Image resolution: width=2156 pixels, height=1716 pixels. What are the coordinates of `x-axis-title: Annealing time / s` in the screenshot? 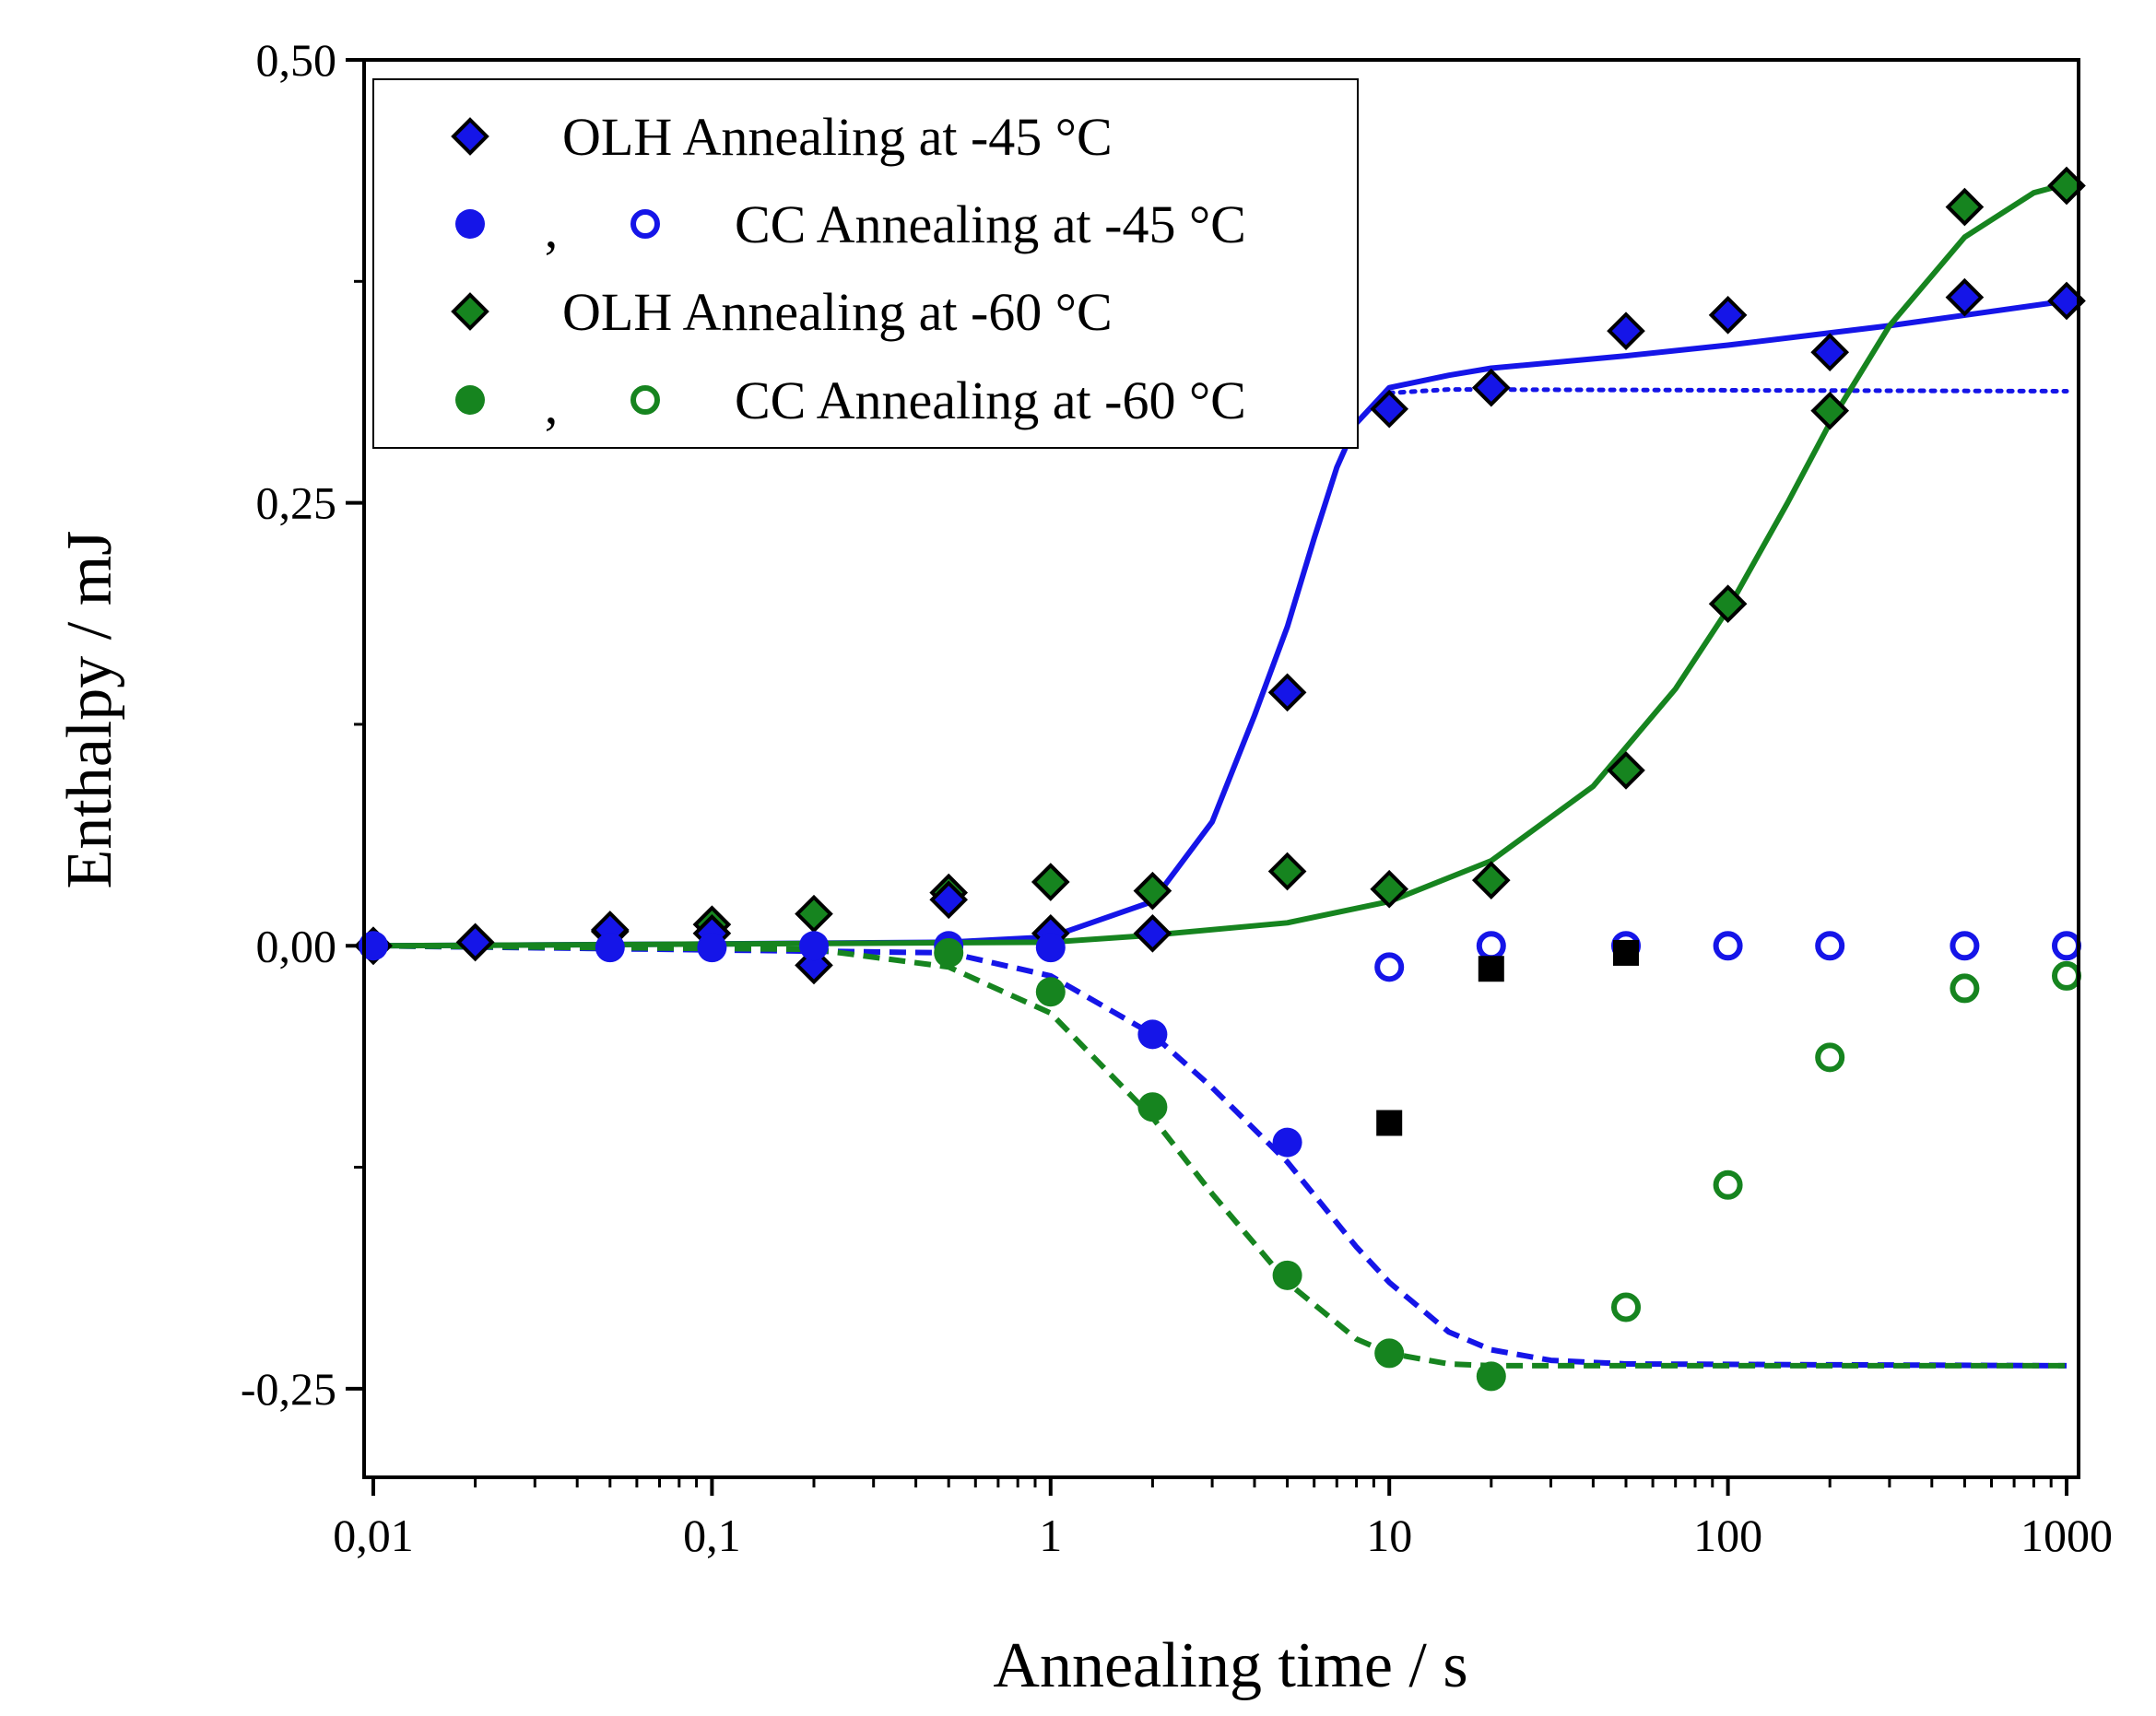 It's located at (1230, 1666).